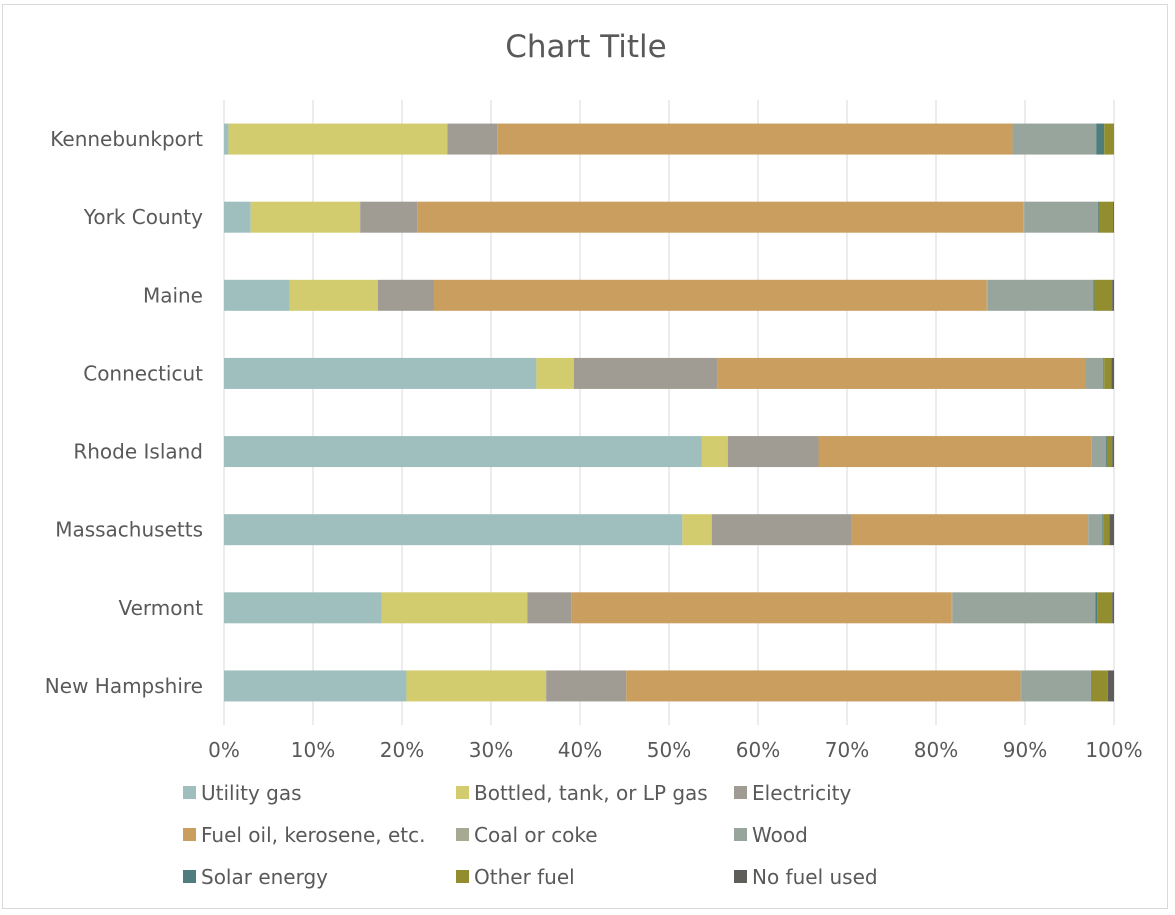  I want to click on legend-label: Other fuel, so click(524, 877).